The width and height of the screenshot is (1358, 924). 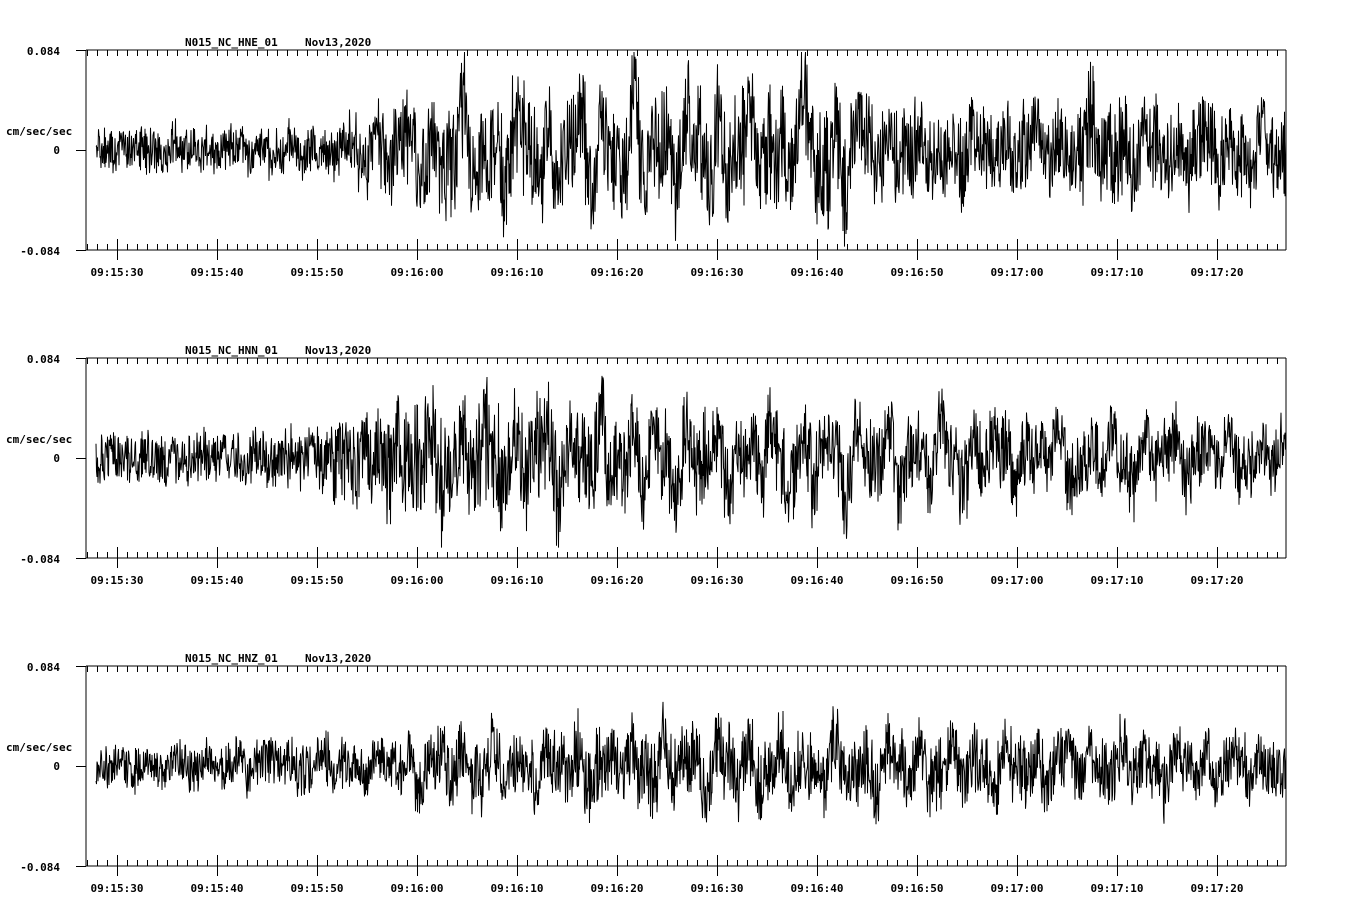 What do you see at coordinates (231, 658) in the screenshot?
I see `station-label: N015_NC_HNZ_01` at bounding box center [231, 658].